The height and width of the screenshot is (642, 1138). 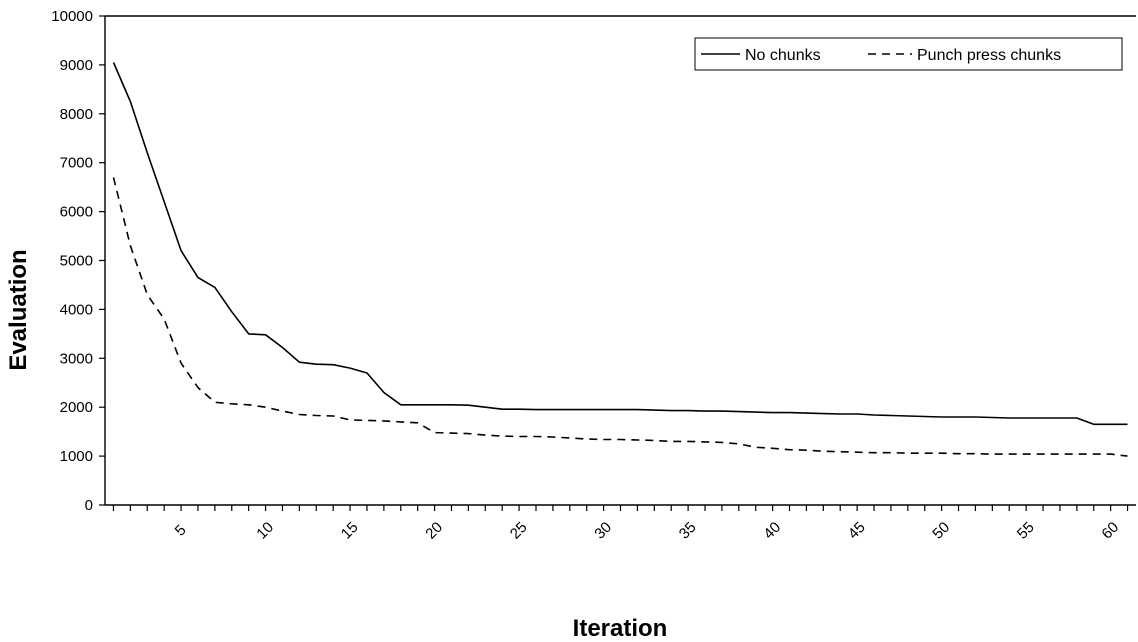 I want to click on x-tick-label: 60, so click(x=1110, y=531).